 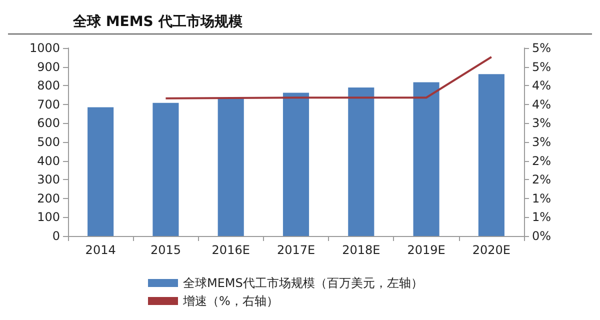 What do you see at coordinates (48, 85) in the screenshot?
I see `y-tick-label: 800` at bounding box center [48, 85].